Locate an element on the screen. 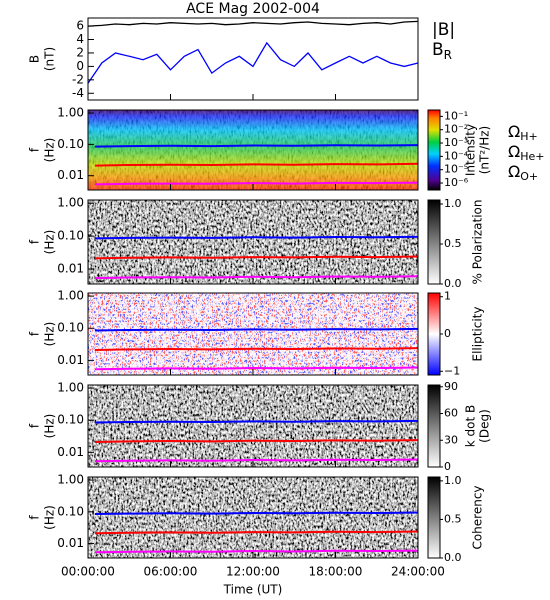 Image resolution: width=550 pixels, height=600 pixels. y-tick-label: -2 is located at coordinates (78, 79).